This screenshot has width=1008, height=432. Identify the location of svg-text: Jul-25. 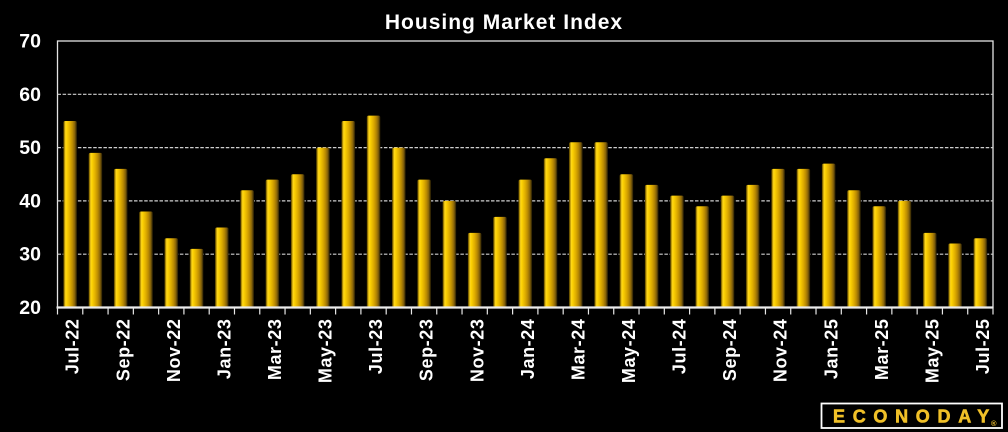
(983, 347).